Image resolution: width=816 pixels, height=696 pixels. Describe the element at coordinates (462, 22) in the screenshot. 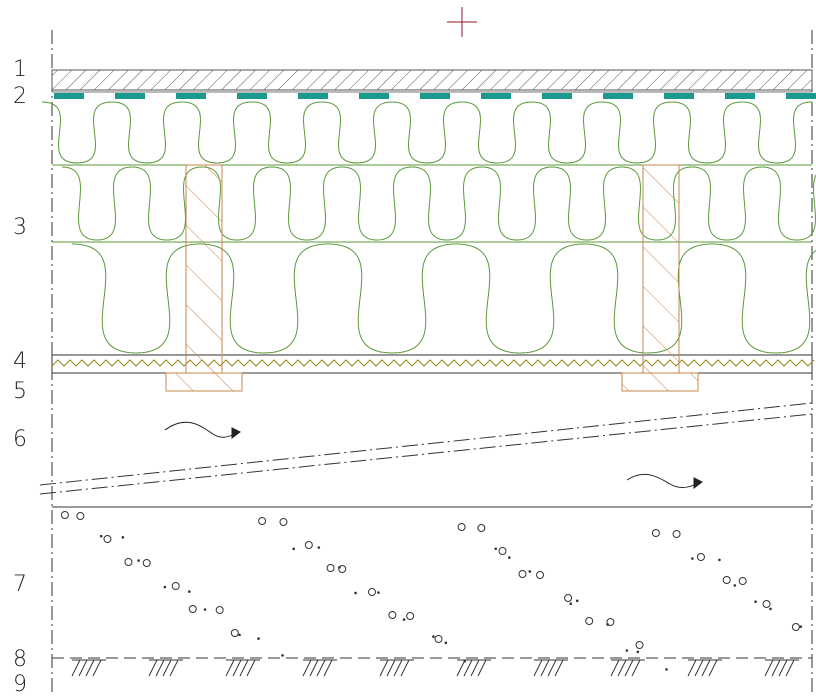

I see `reference-cross` at that location.